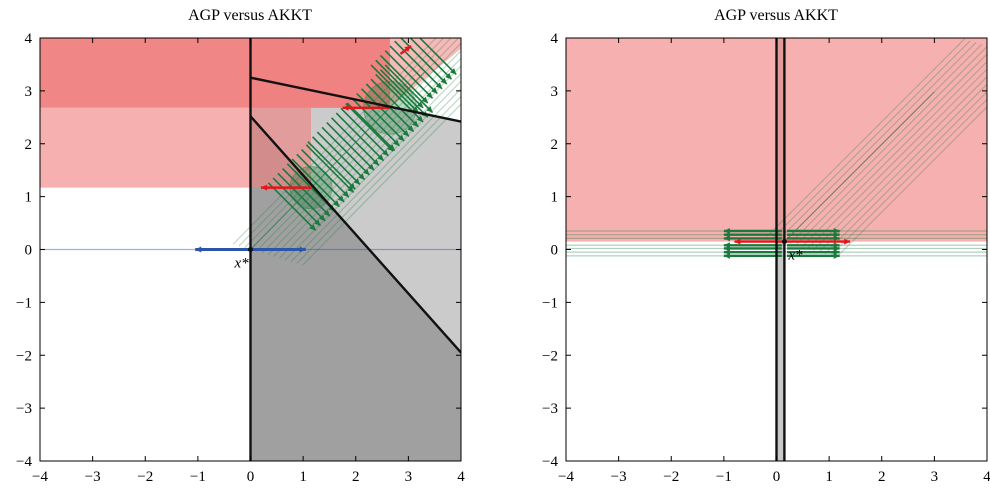 The image size is (990, 496). I want to click on main-path-line, so click(859, 166).